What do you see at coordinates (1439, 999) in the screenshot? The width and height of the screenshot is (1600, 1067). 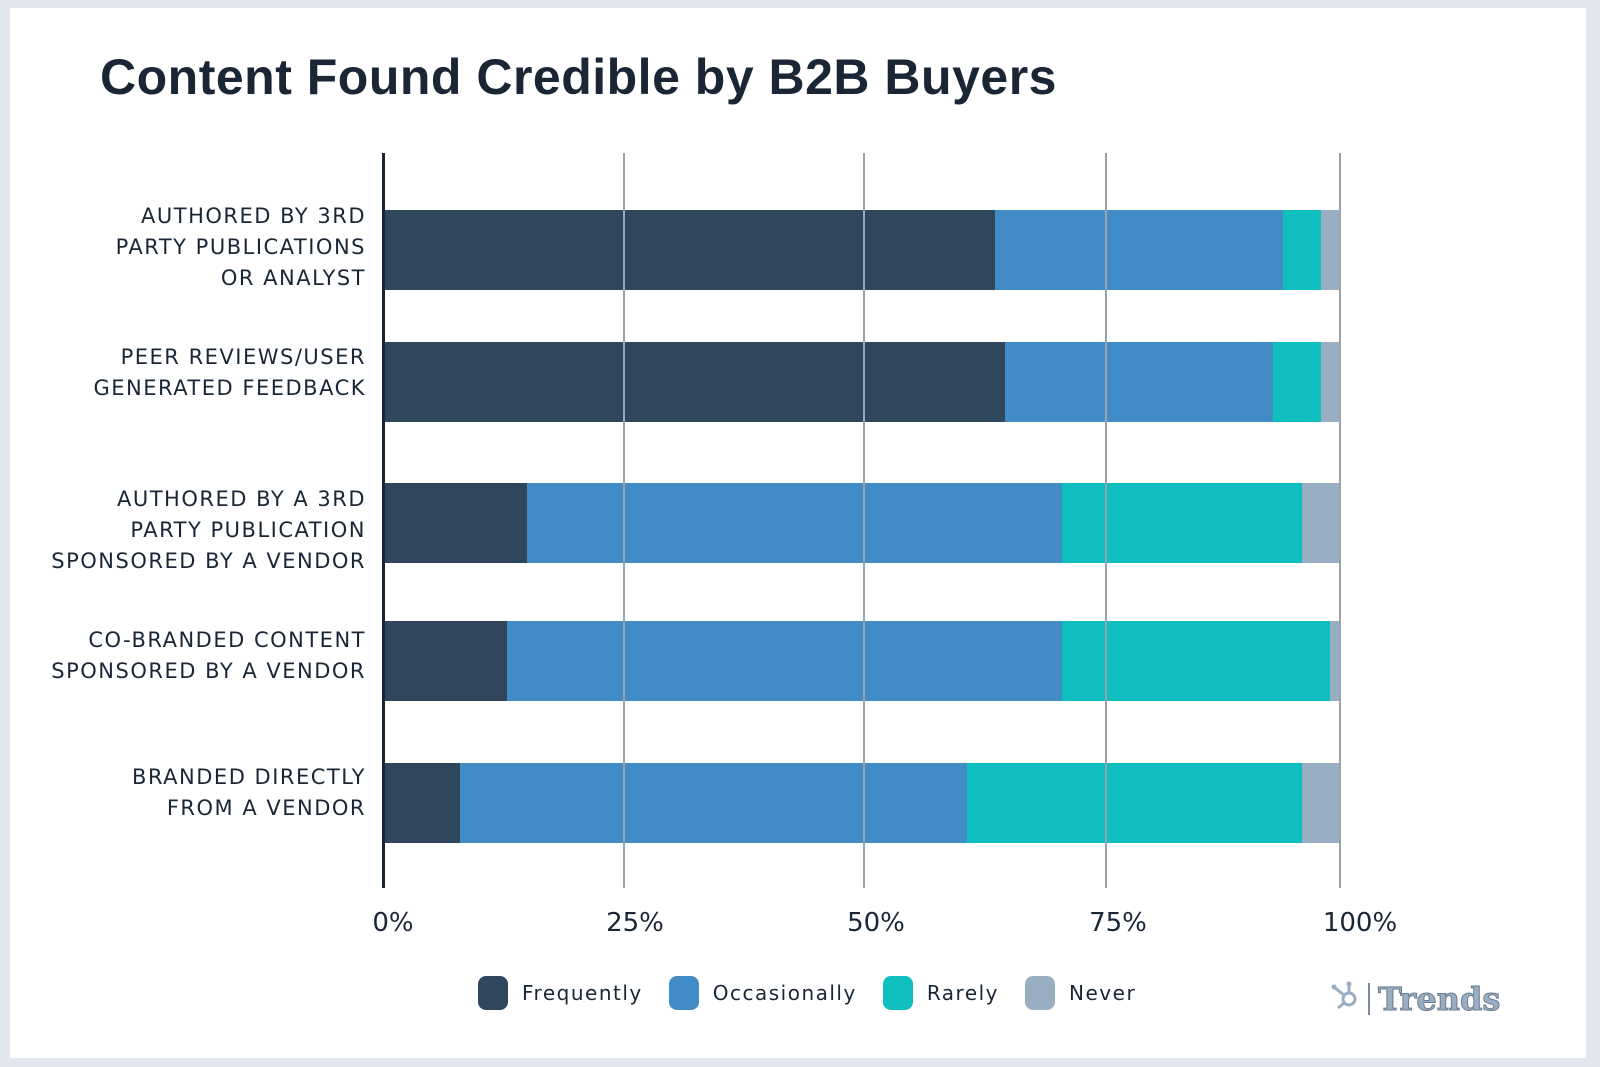 I see `brand-text: Trends` at bounding box center [1439, 999].